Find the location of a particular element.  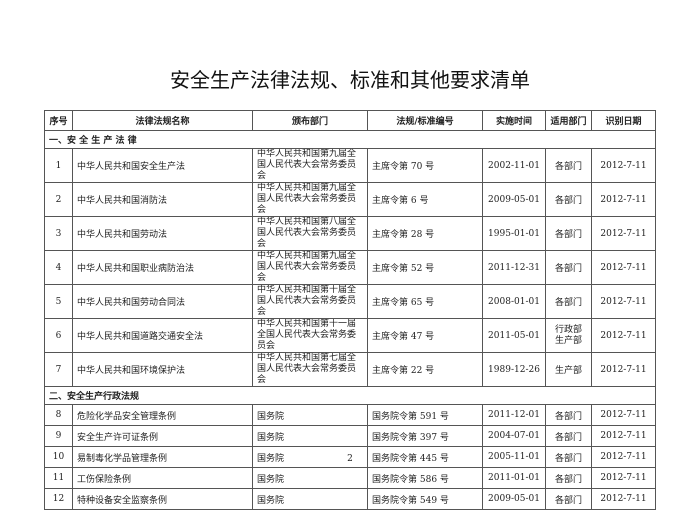

section-row: 一、安 全 生 产 法 律 is located at coordinates (350, 139).